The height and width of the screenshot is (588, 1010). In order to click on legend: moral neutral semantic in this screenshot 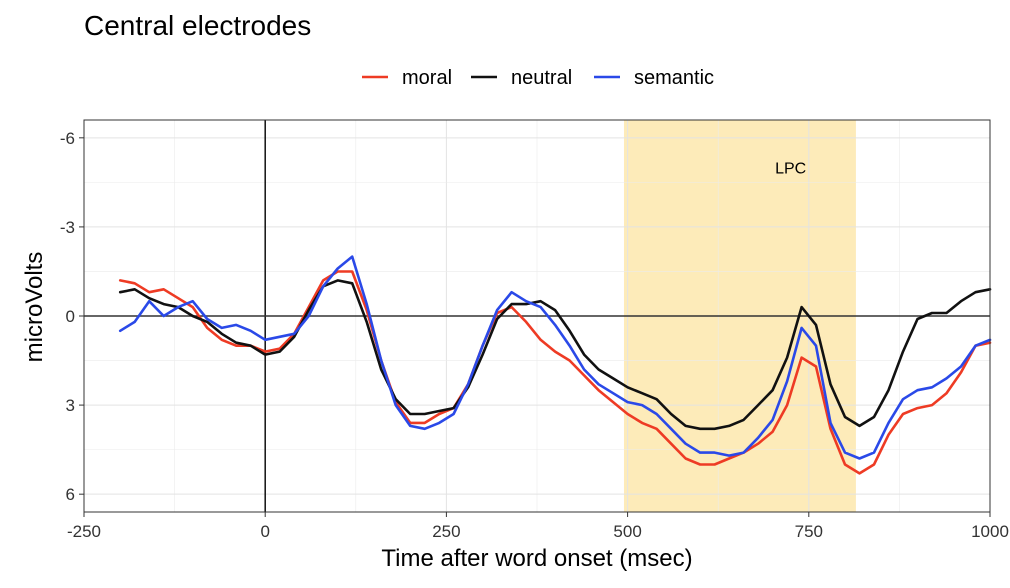, I will do `click(538, 78)`.